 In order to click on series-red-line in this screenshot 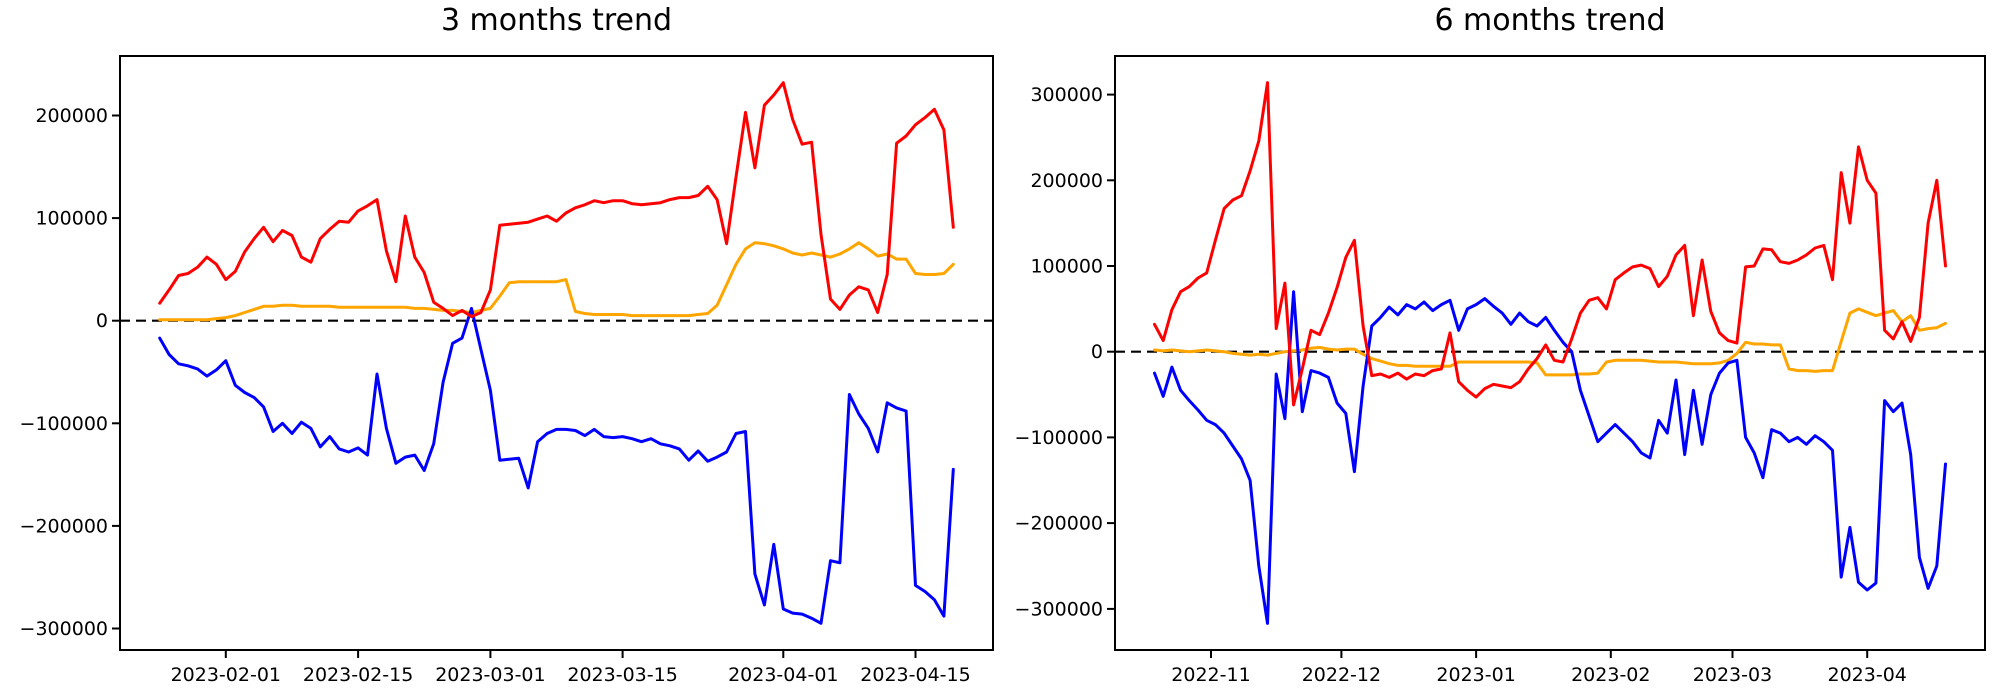, I will do `click(556, 200)`.